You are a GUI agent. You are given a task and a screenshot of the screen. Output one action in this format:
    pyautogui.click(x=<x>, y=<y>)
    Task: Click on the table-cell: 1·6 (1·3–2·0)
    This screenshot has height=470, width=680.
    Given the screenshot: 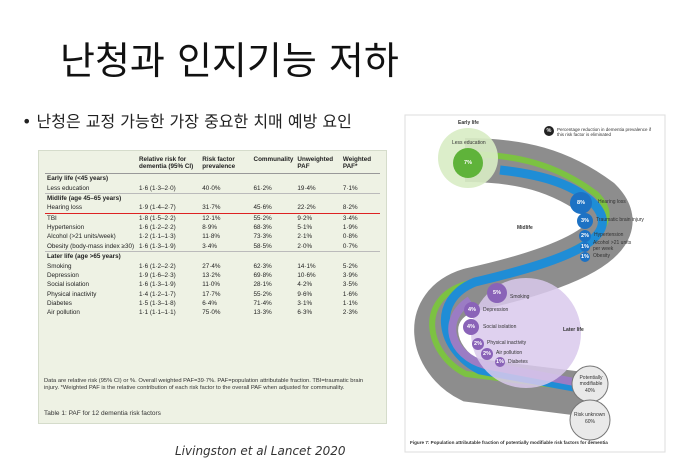 What is the action you would take?
    pyautogui.click(x=157, y=188)
    